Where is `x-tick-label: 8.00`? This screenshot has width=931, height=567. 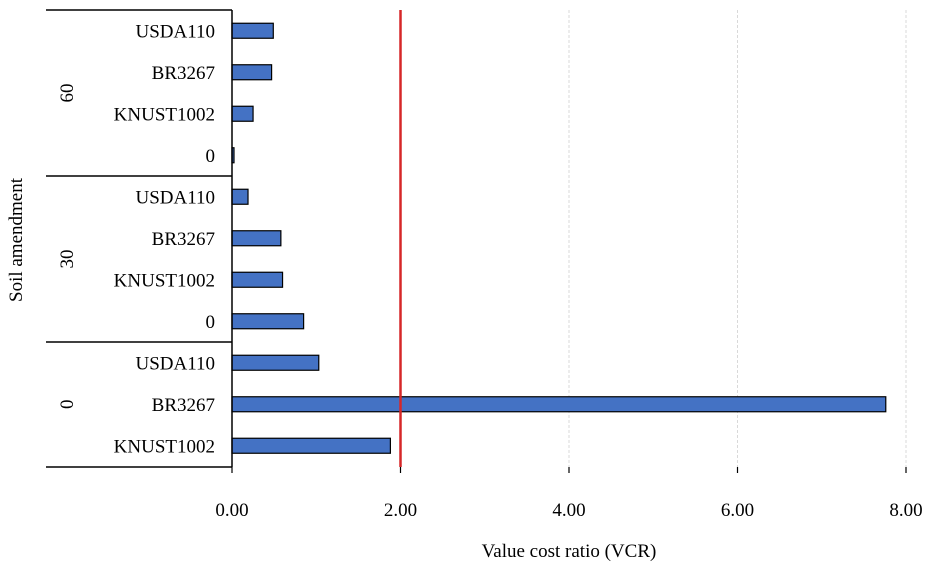
x-tick-label: 8.00 is located at coordinates (905, 510).